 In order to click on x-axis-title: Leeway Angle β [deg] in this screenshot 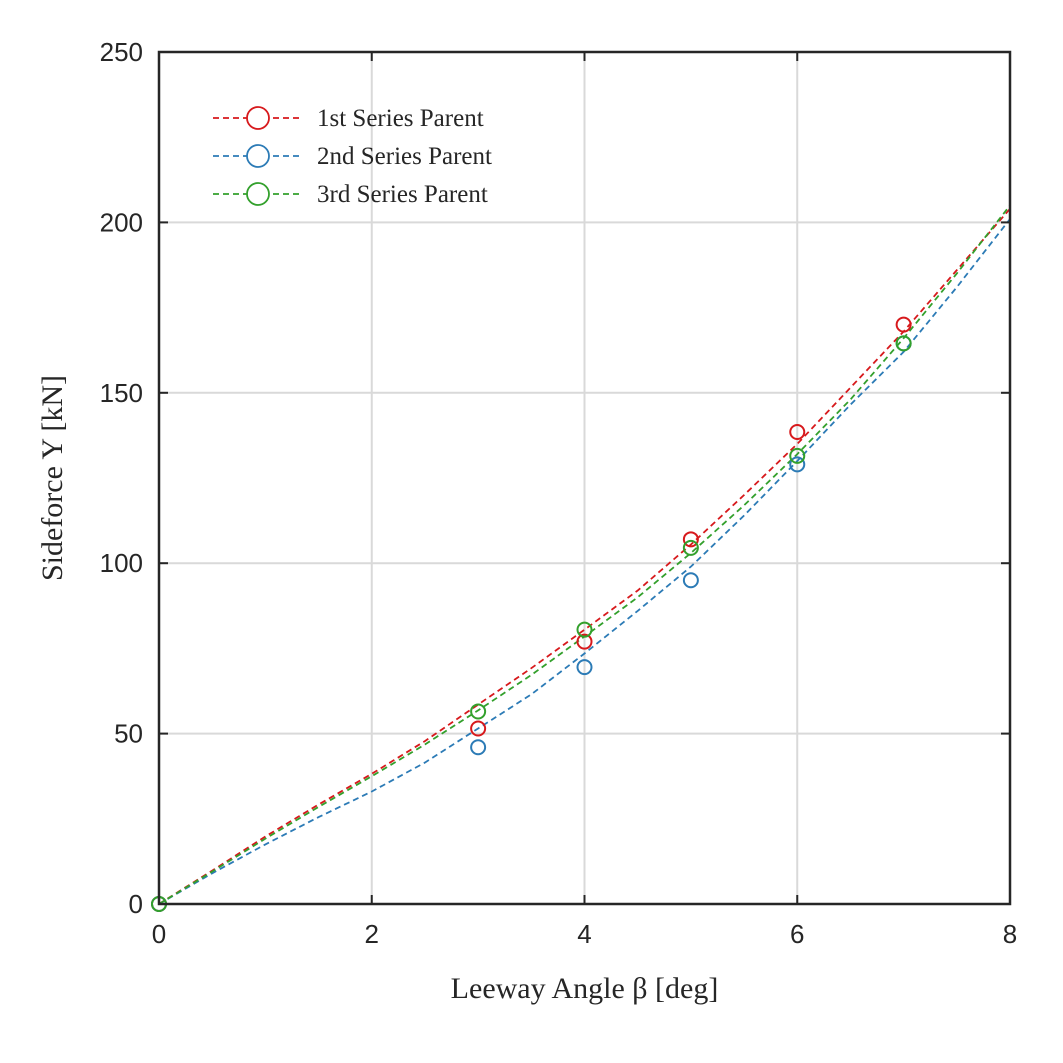, I will do `click(585, 988)`.